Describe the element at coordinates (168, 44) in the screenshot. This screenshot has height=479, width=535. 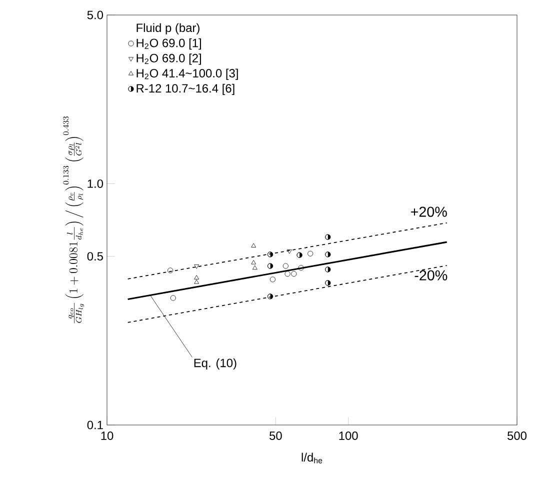
I see `legend-label: H$_{2}$O 69.0 [1]` at that location.